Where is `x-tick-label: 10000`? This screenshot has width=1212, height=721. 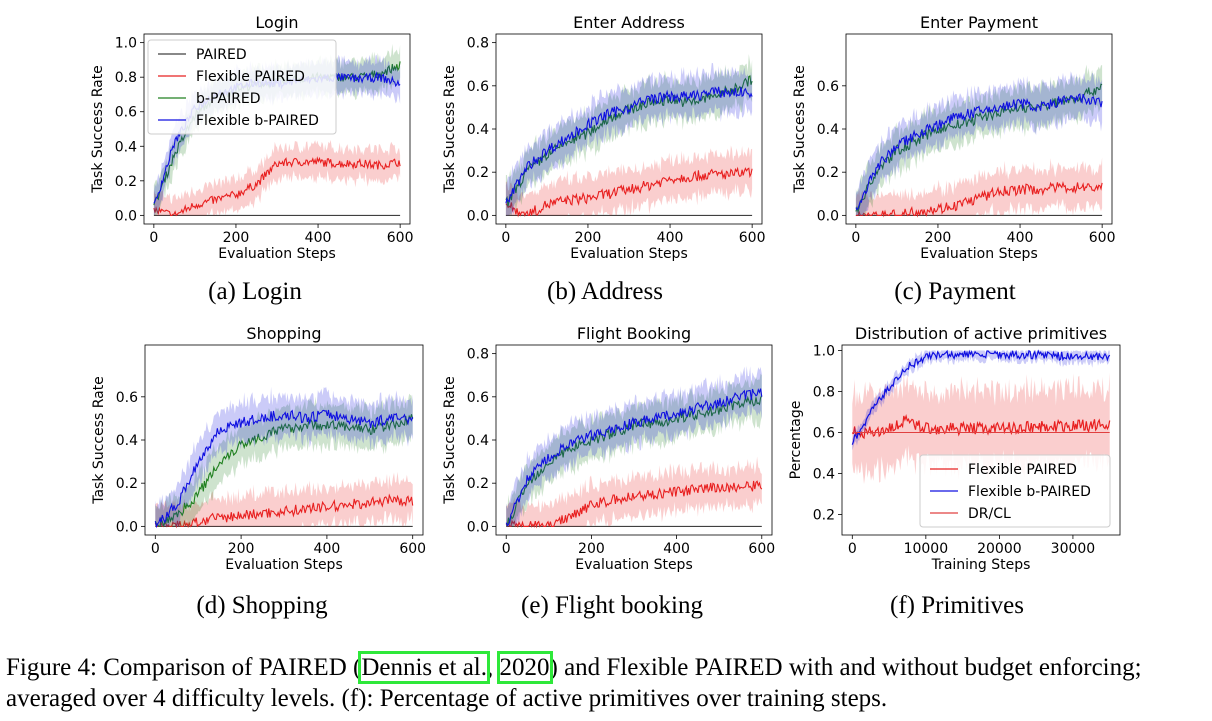
x-tick-label: 10000 is located at coordinates (926, 549).